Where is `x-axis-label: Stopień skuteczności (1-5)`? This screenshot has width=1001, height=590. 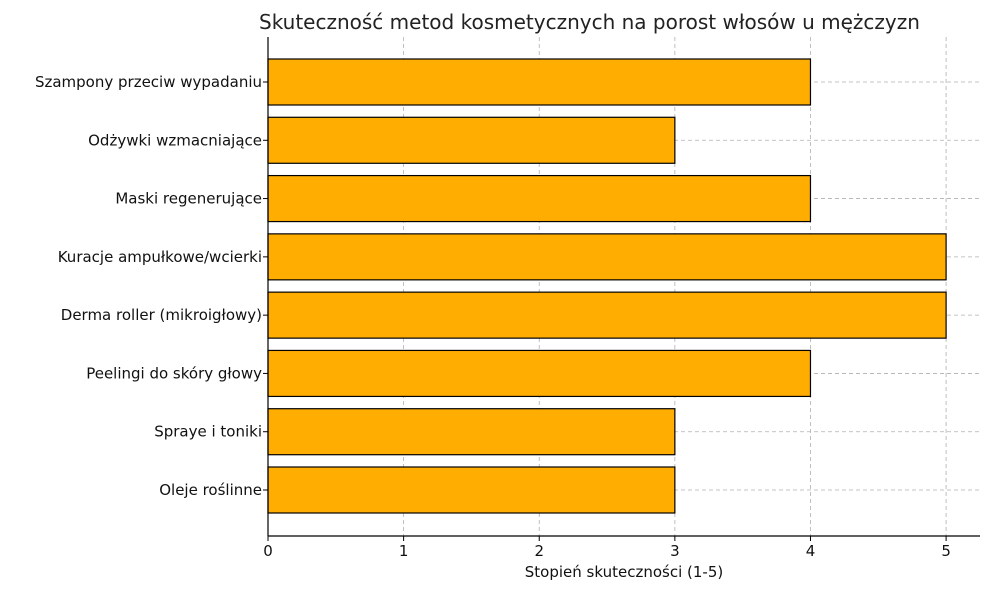
x-axis-label: Stopień skuteczności (1-5) is located at coordinates (624, 572).